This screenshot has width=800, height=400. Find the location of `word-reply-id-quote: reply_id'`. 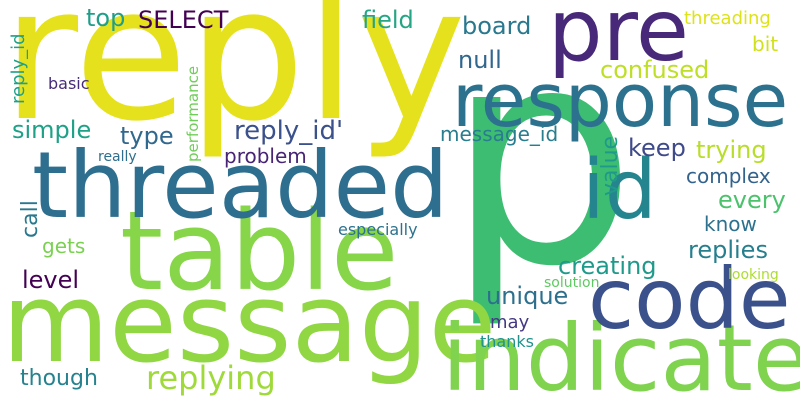

word-reply-id-quote: reply_id' is located at coordinates (289, 131).